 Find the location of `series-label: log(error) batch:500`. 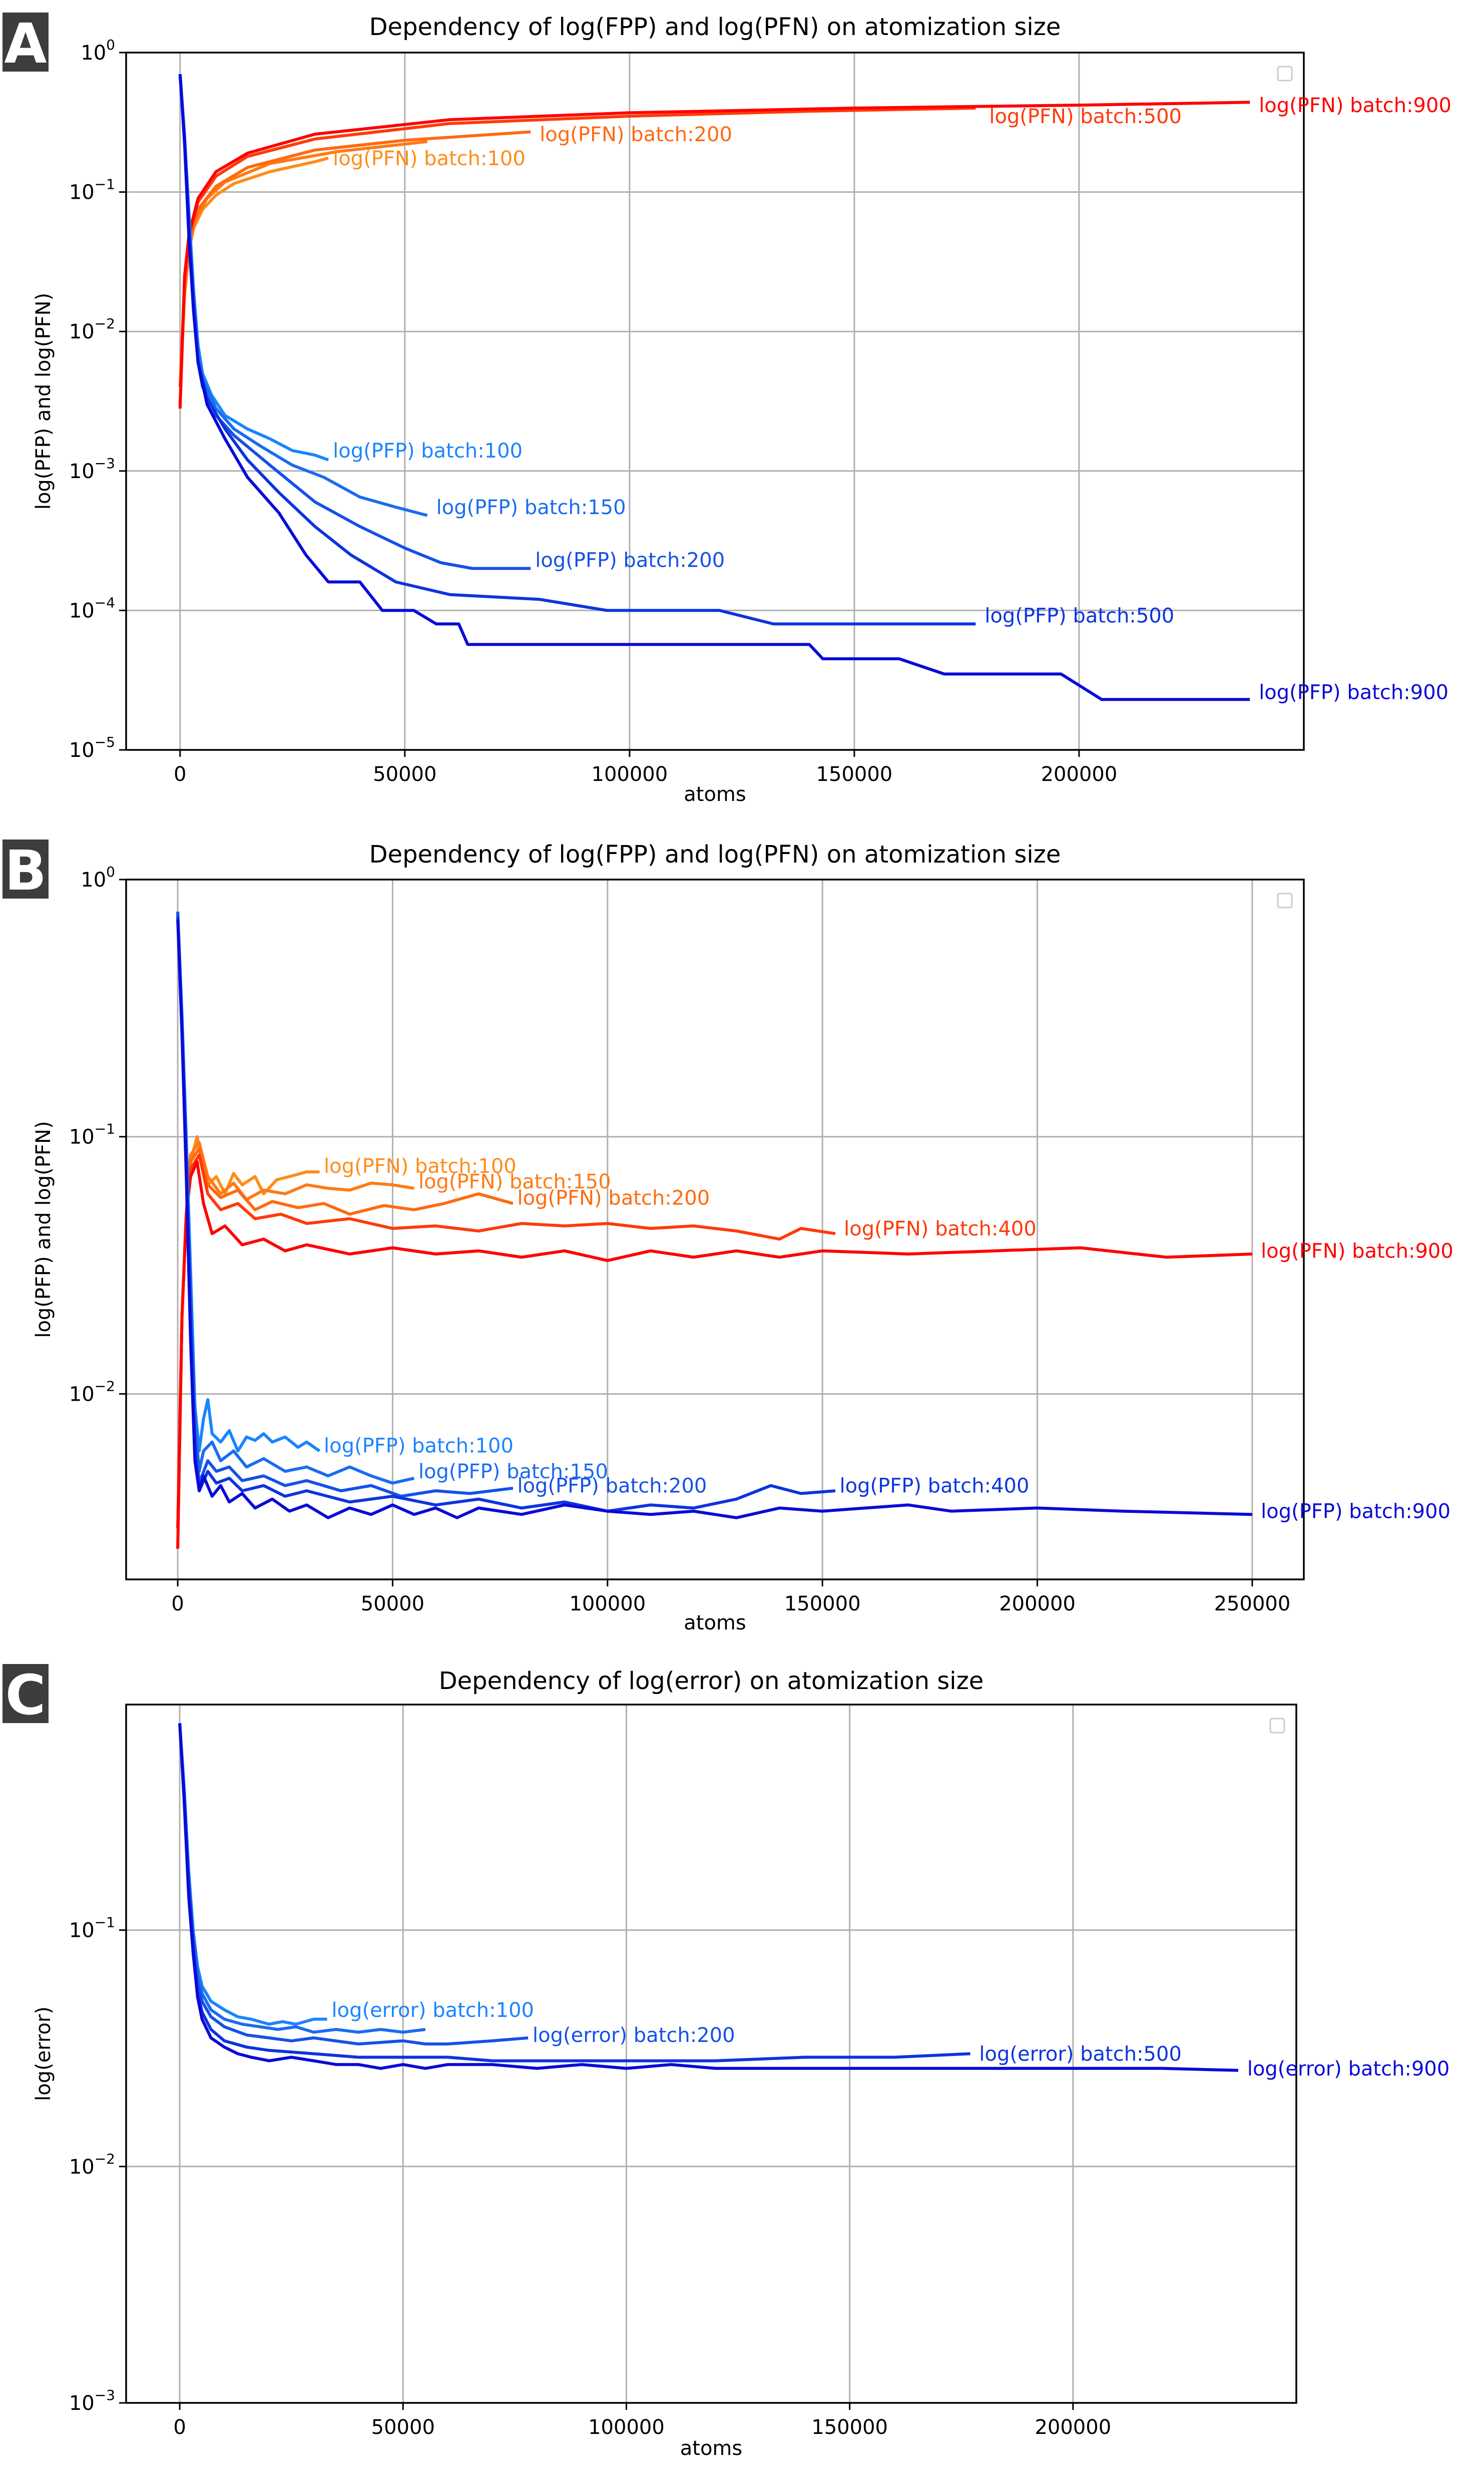

series-label: log(error) batch:500 is located at coordinates (1080, 2054).